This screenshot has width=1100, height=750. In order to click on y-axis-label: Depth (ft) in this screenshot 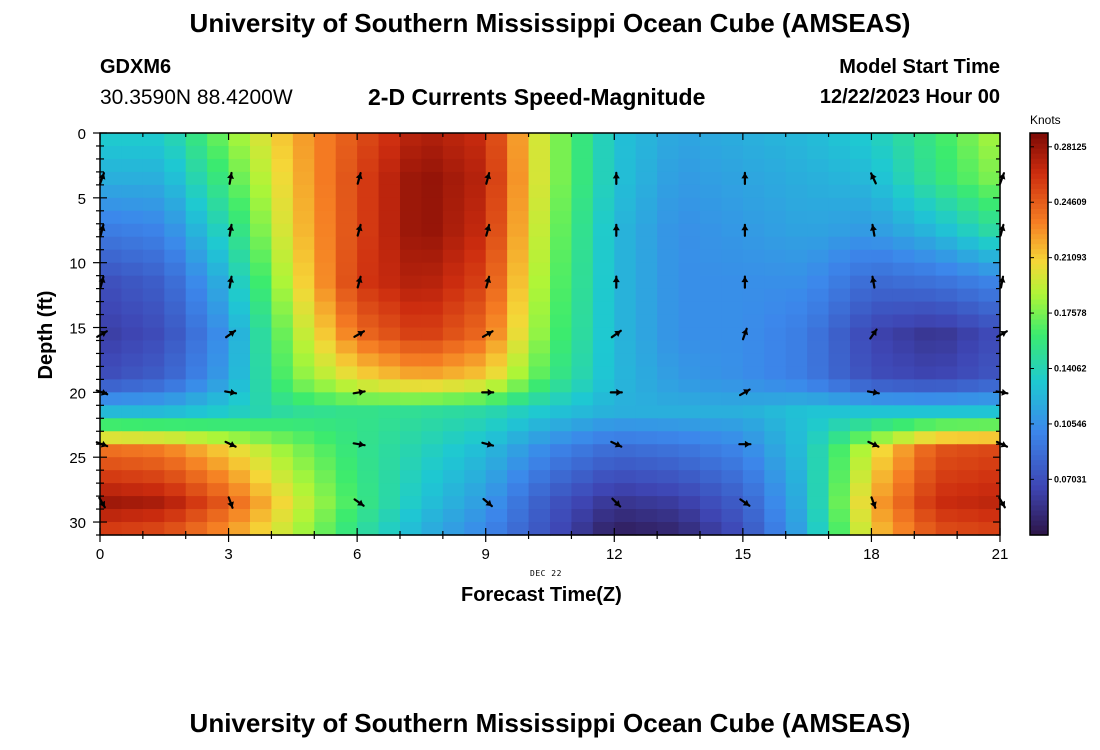, I will do `click(46, 335)`.